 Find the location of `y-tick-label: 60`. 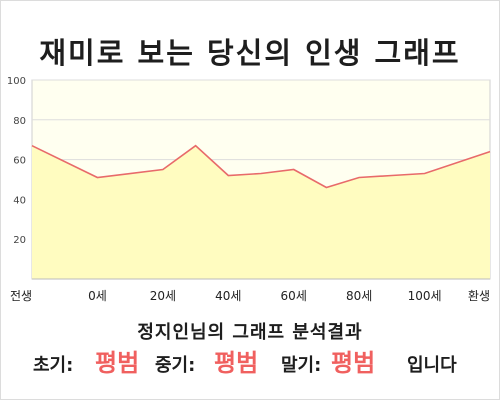

y-tick-label: 60 is located at coordinates (19, 161).